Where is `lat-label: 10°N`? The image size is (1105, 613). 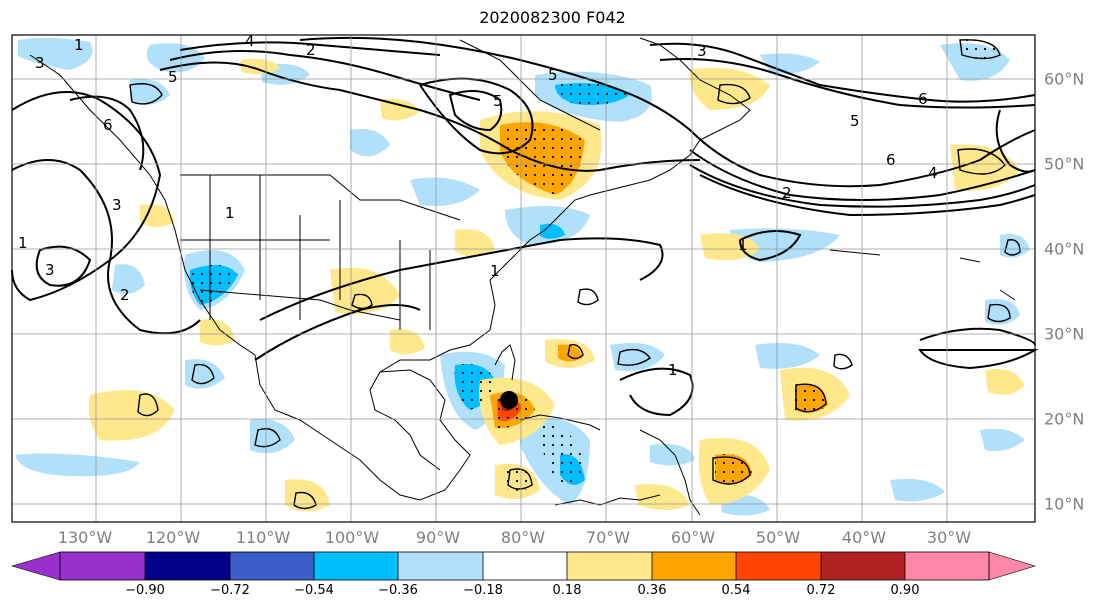 lat-label: 10°N is located at coordinates (1064, 504).